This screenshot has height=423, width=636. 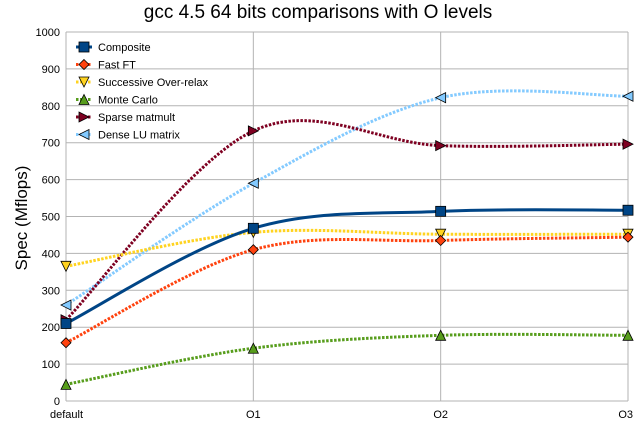 I want to click on legend-item: Composite, so click(x=113, y=47).